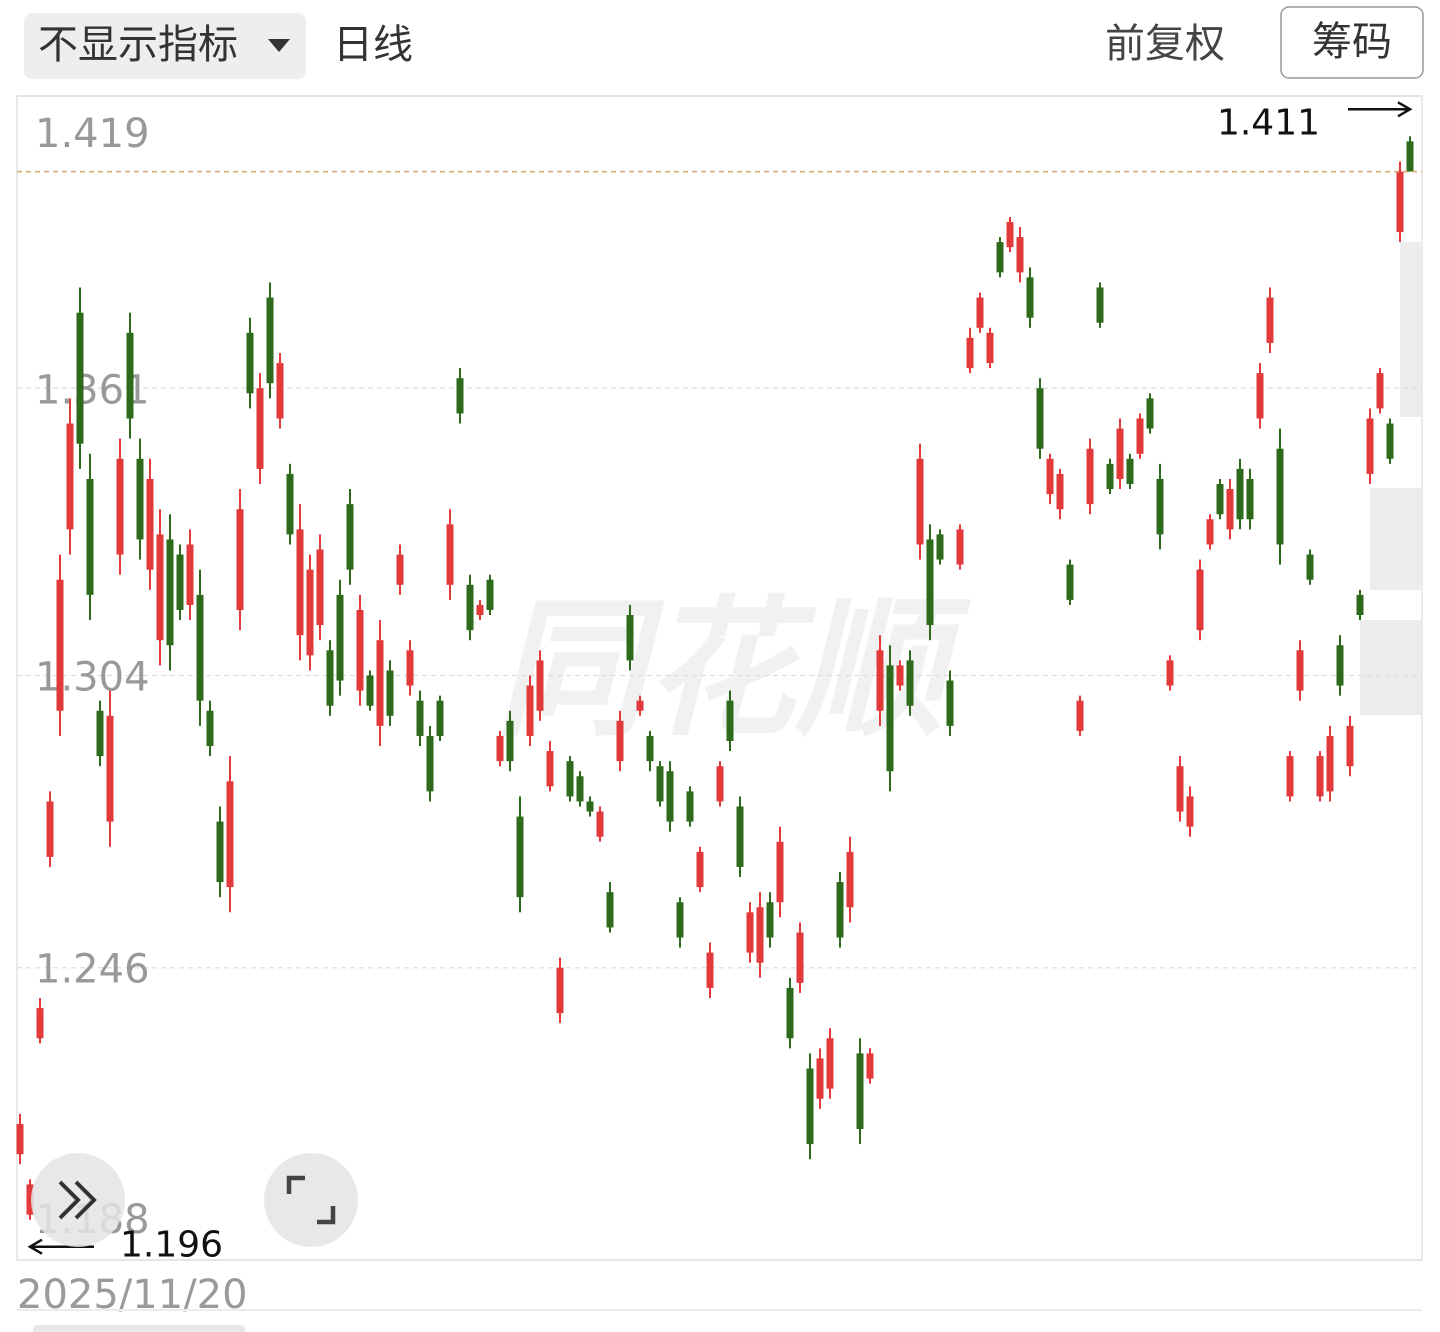 The image size is (1440, 1332). I want to click on adjust-label: 前复权, so click(1165, 44).